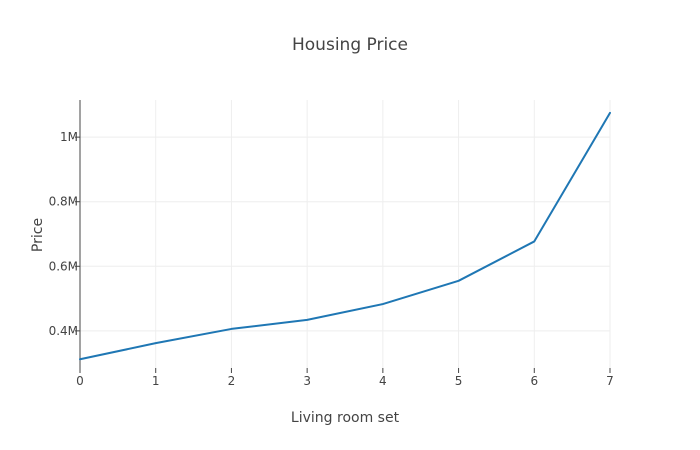 This screenshot has height=450, width=700. What do you see at coordinates (63, 202) in the screenshot?
I see `y-tick-label: 0.8M` at bounding box center [63, 202].